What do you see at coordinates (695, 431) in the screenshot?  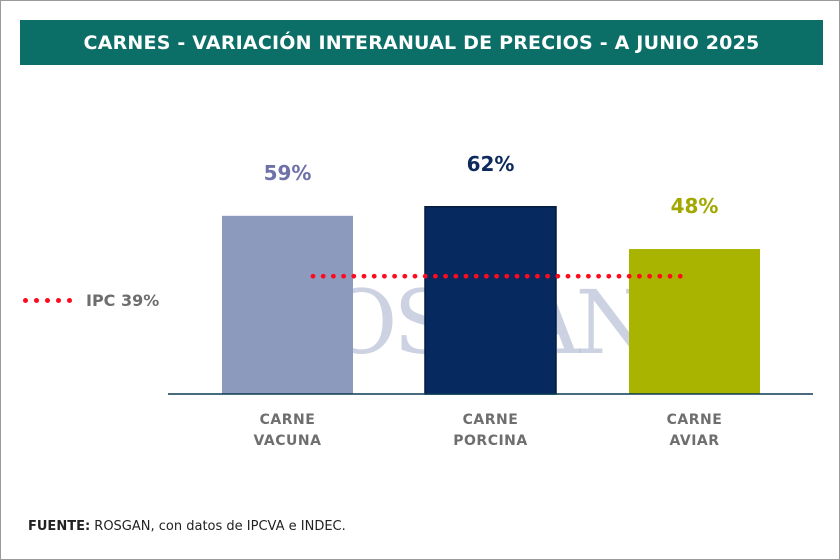 I see `category-label: CARNE AVIAR` at bounding box center [695, 431].